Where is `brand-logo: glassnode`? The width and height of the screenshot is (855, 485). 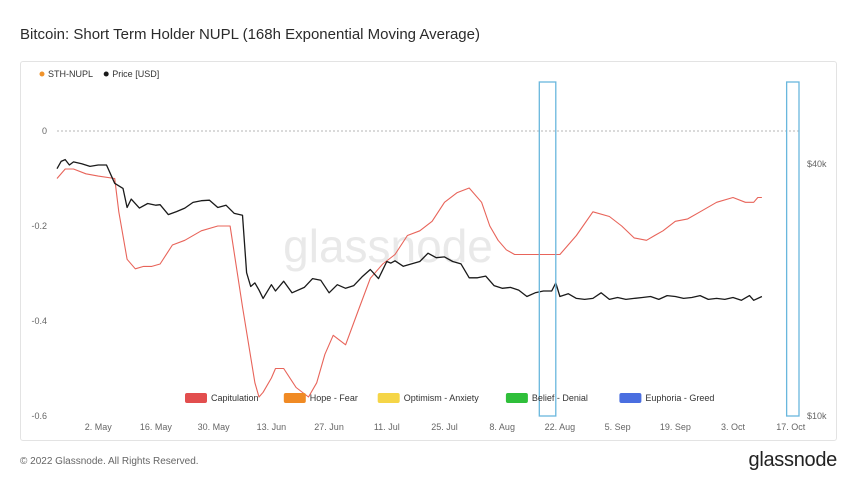
brand-logo: glassnode is located at coordinates (793, 460).